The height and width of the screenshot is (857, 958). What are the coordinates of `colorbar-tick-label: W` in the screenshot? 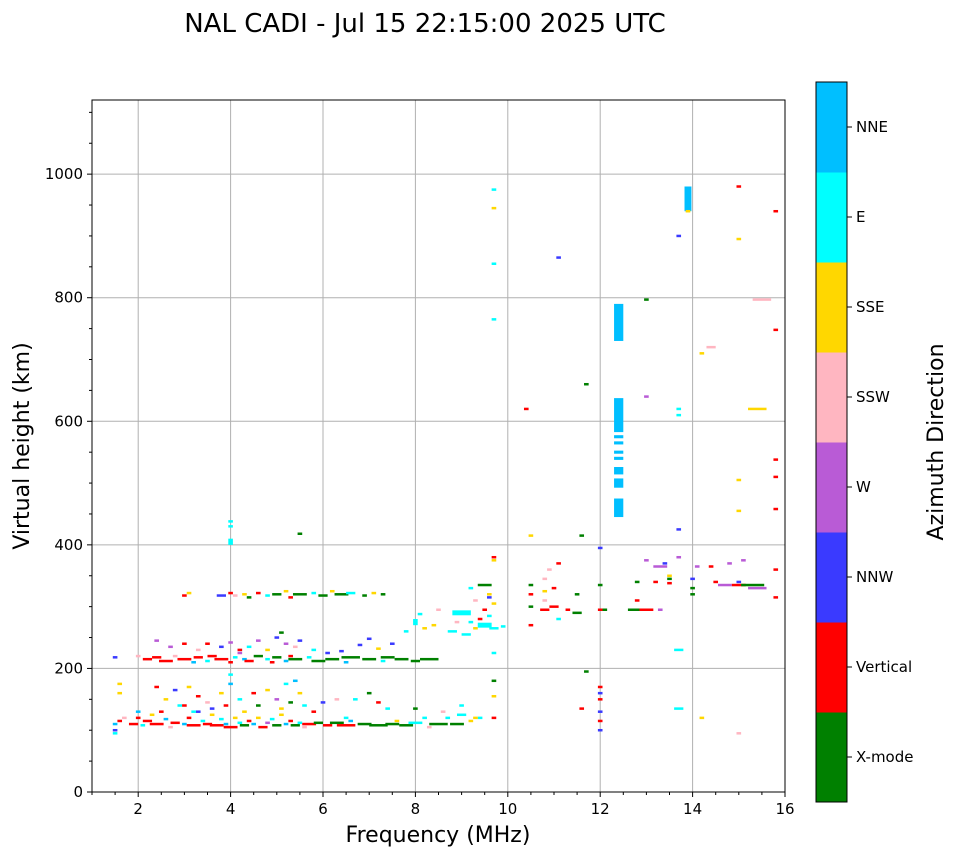 It's located at (863, 487).